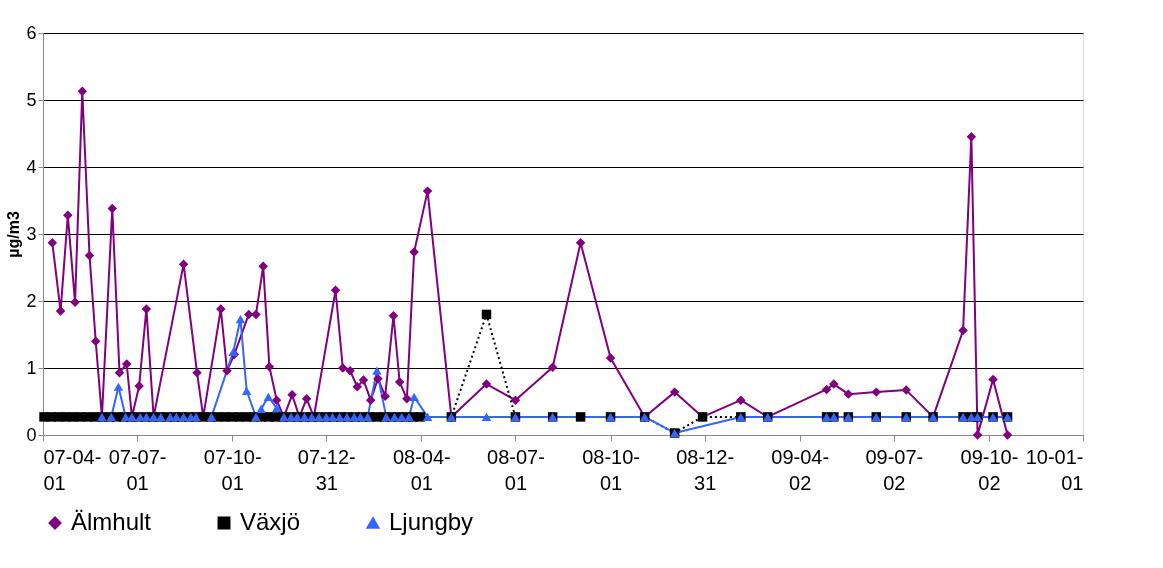 This screenshot has height=568, width=1163. Describe the element at coordinates (800, 469) in the screenshot. I see `x-tick-label: 09-04-02` at that location.